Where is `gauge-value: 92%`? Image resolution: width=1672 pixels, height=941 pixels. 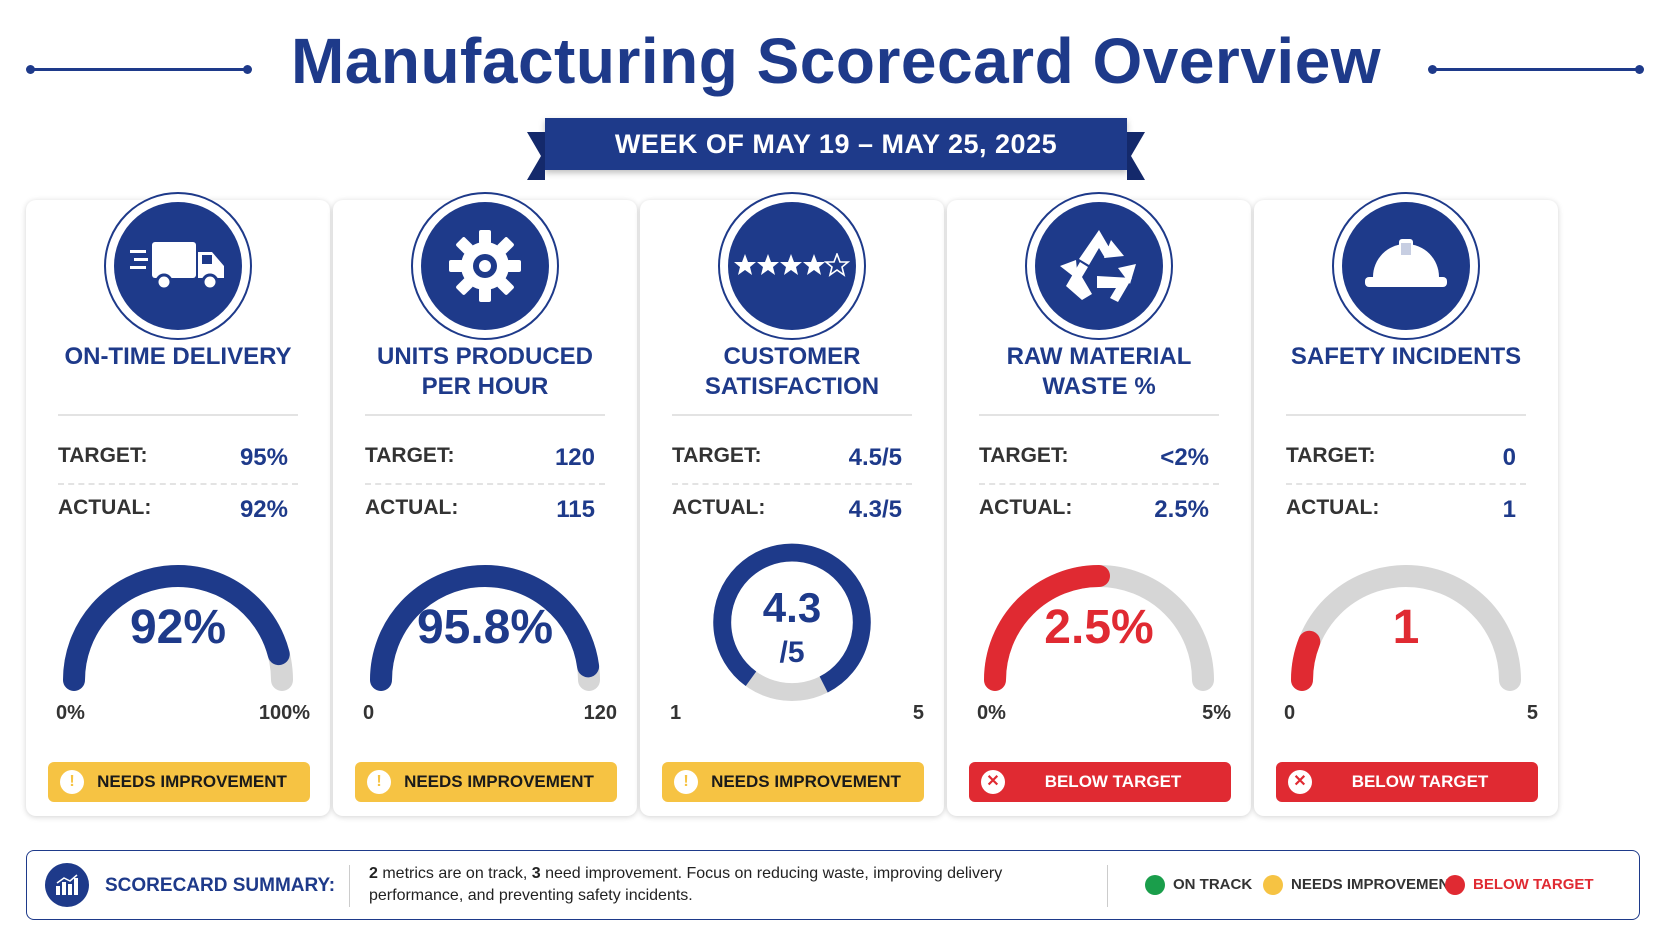 gauge-value: 92% is located at coordinates (178, 627).